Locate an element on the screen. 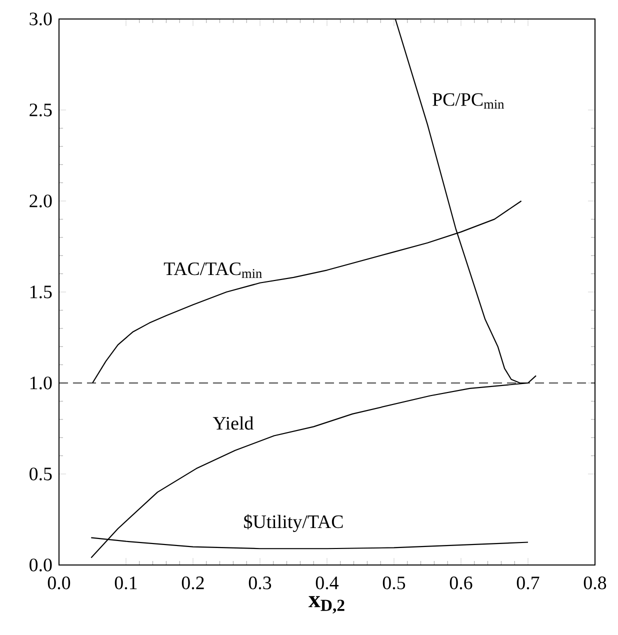 This screenshot has width=618, height=635. x-tick-label: 0.2 is located at coordinates (193, 583).